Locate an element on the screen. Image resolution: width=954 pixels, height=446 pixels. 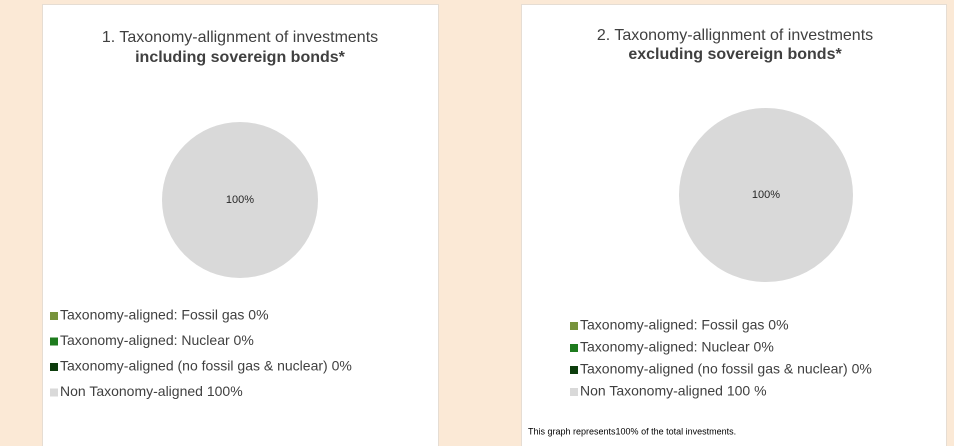
legend-label: Non Taxonomy-aligned 100% is located at coordinates (151, 391).